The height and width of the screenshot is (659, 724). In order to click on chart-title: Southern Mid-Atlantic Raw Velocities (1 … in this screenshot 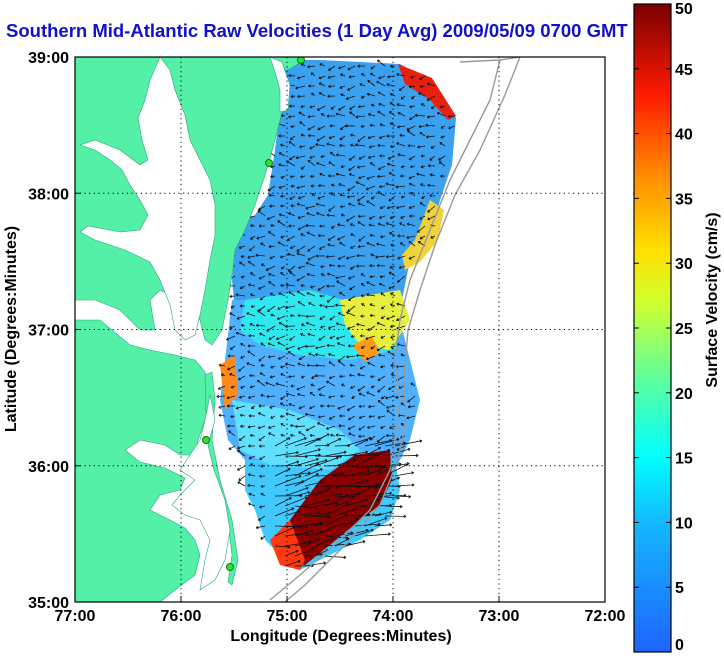, I will do `click(317, 30)`.